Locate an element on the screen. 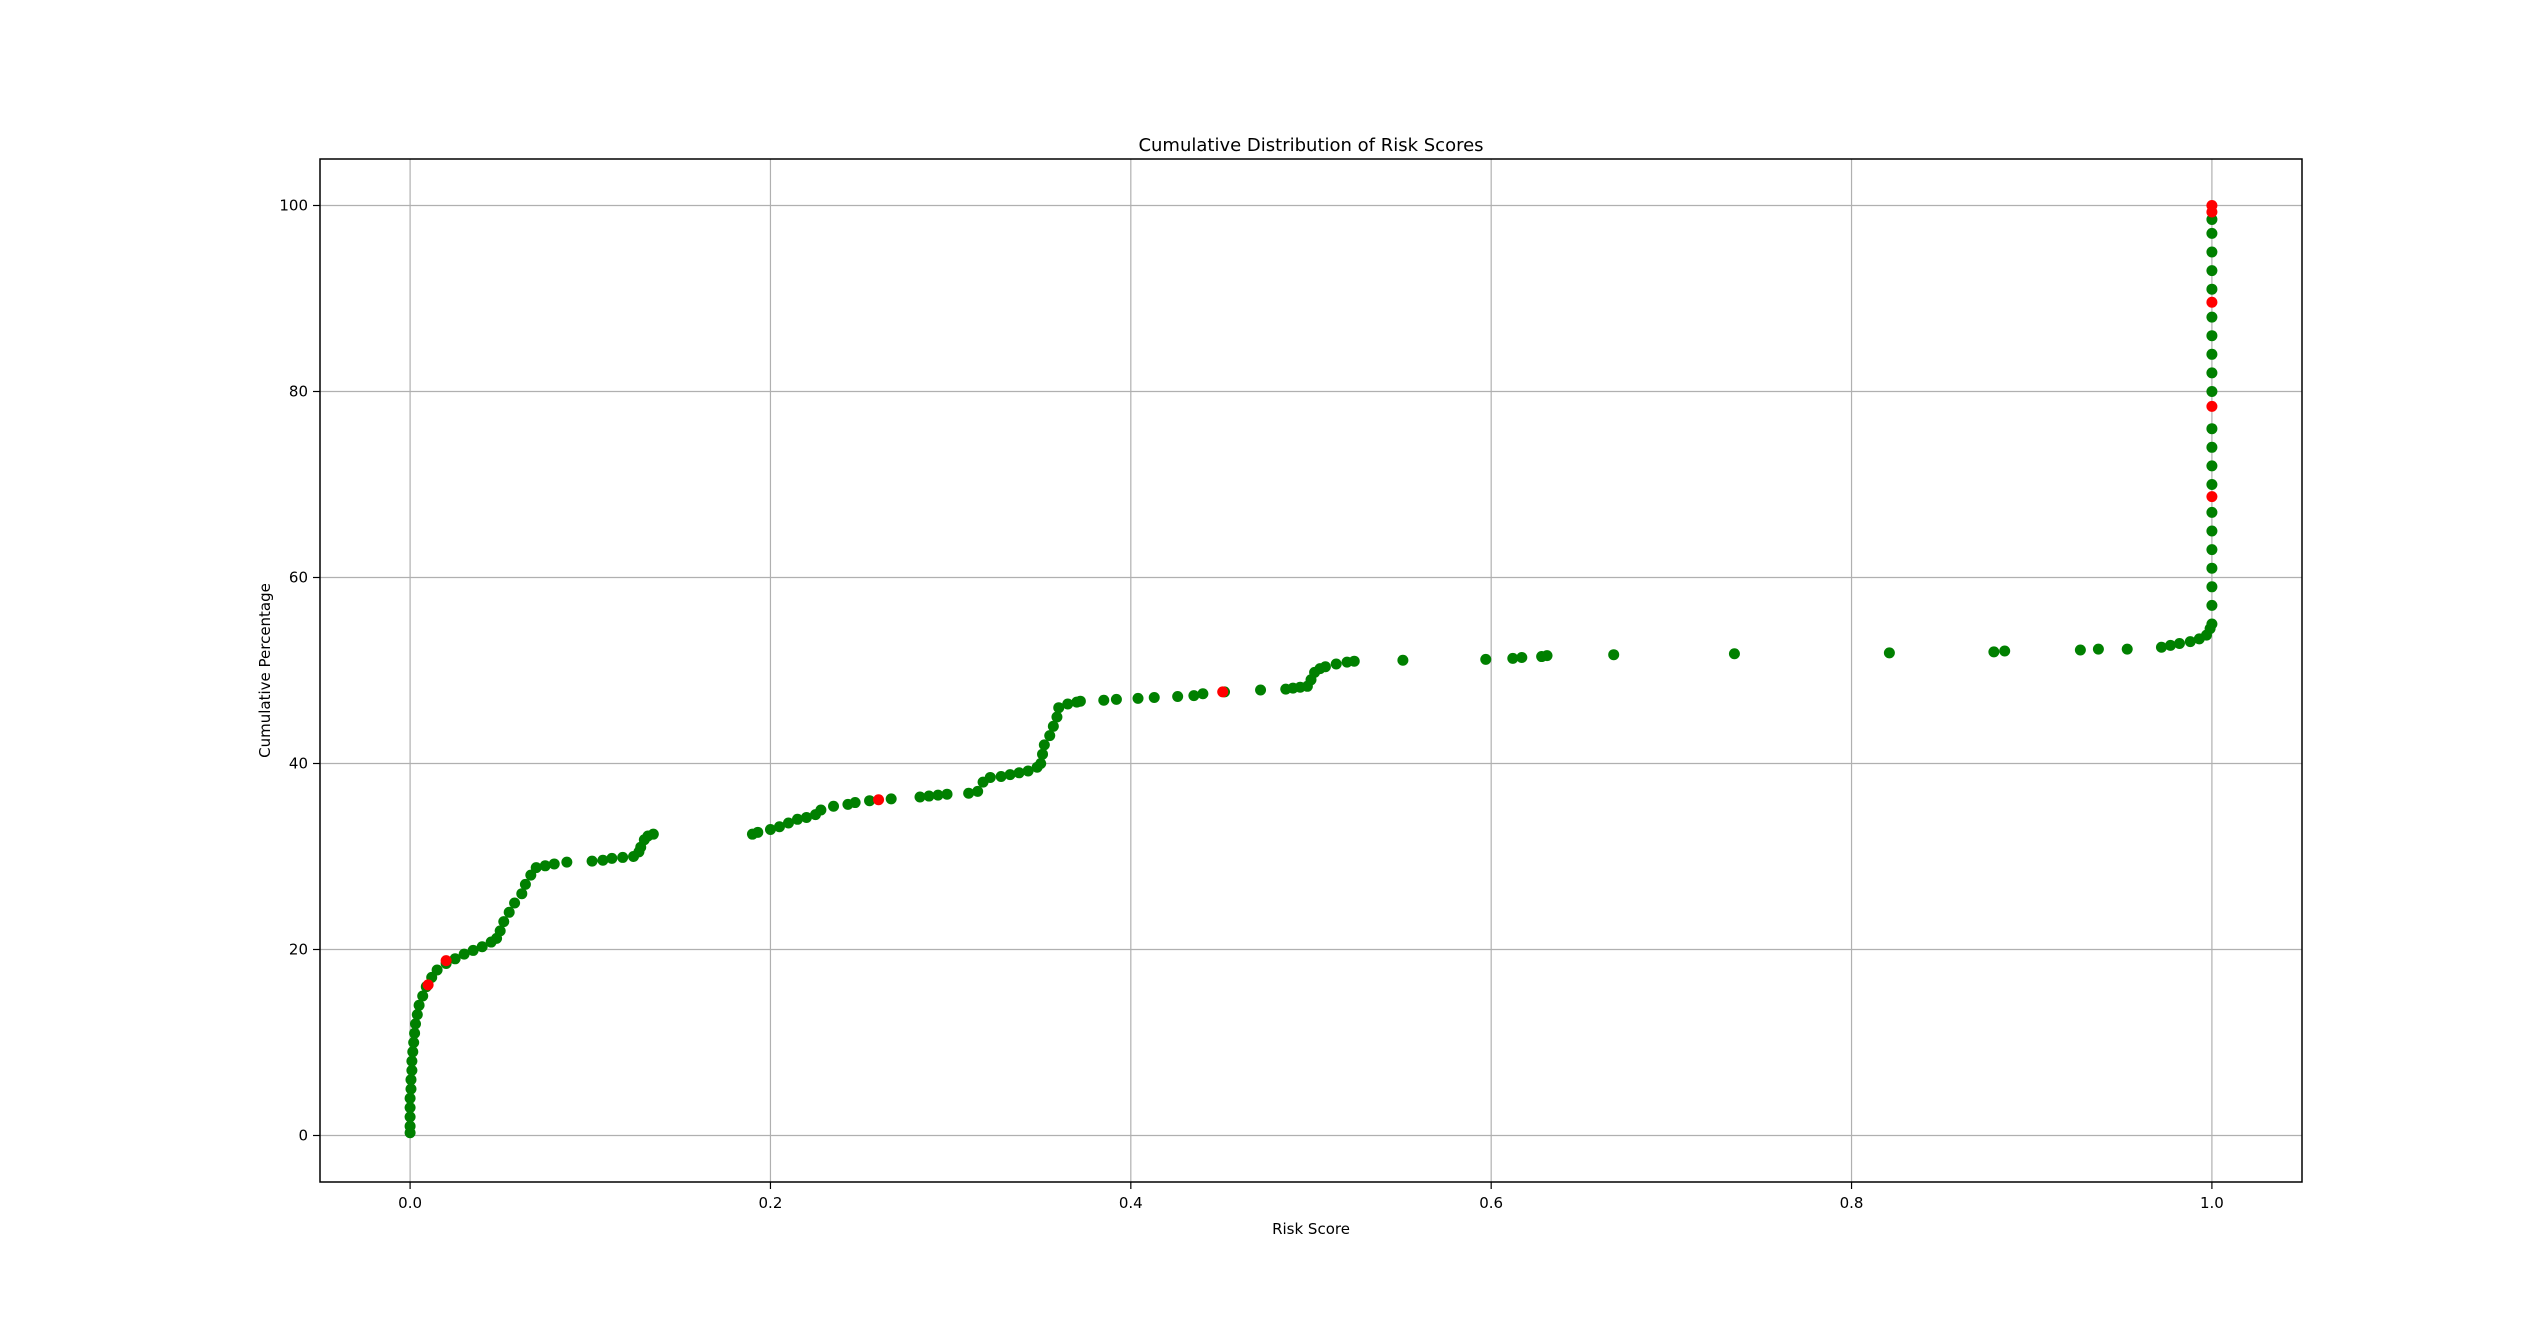 The image size is (2548, 1325). y-tick-label: 20 is located at coordinates (298, 950).